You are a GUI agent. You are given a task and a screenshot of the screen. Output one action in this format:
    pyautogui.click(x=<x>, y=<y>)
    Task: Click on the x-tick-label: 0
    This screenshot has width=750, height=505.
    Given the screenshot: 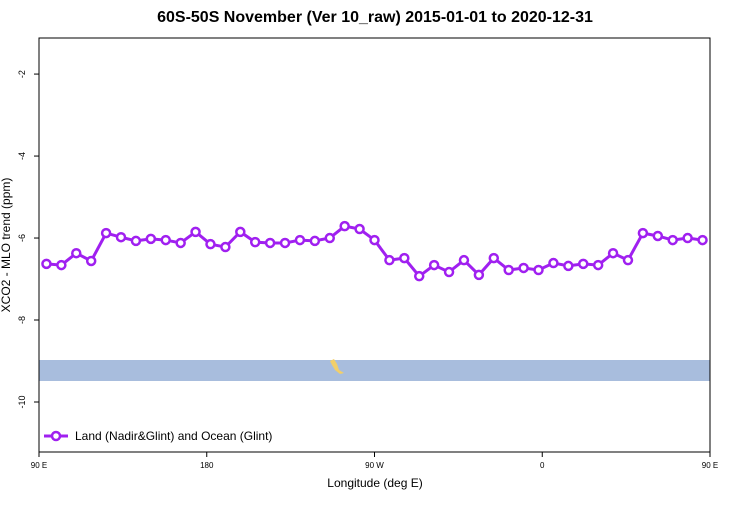 What is the action you would take?
    pyautogui.click(x=542, y=465)
    